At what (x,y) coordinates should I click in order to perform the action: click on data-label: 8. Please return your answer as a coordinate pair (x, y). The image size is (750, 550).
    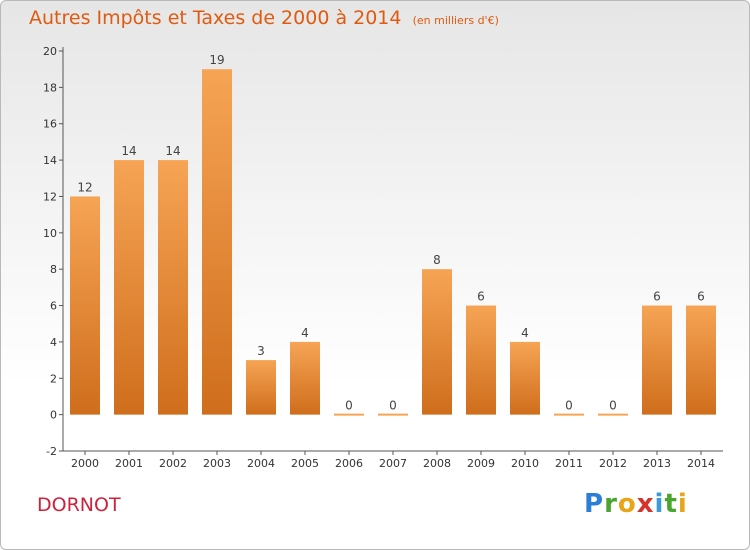
    Looking at the image, I should click on (437, 260).